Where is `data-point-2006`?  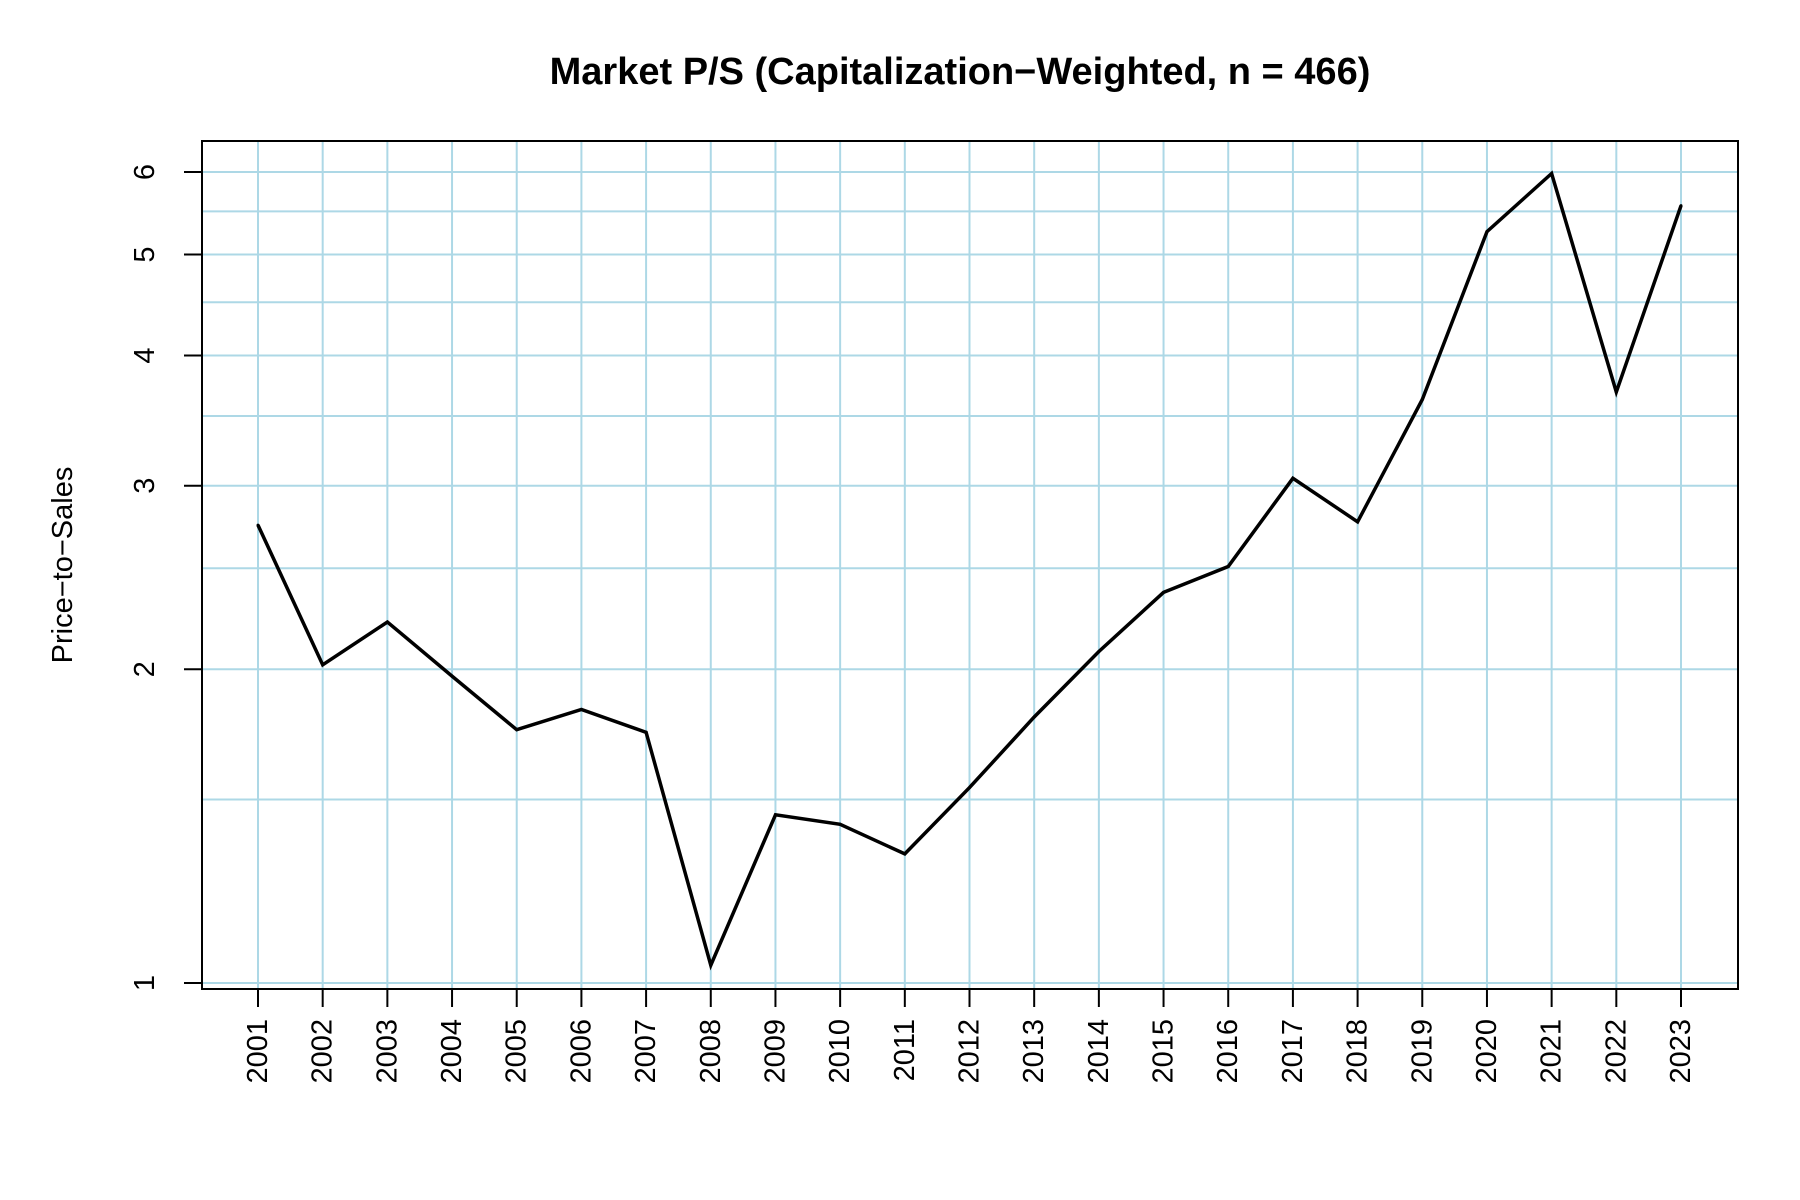
data-point-2006 is located at coordinates (581, 709).